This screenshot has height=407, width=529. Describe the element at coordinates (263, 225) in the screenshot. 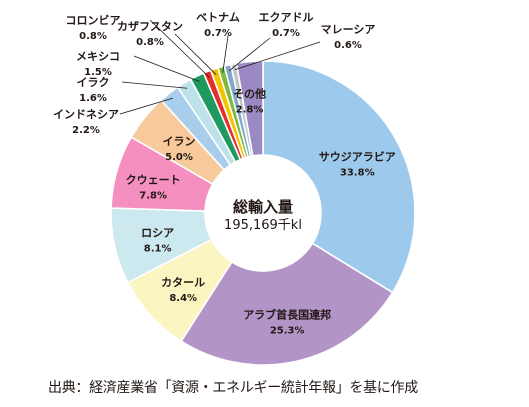

I see `center-value: 195,169千kl` at that location.